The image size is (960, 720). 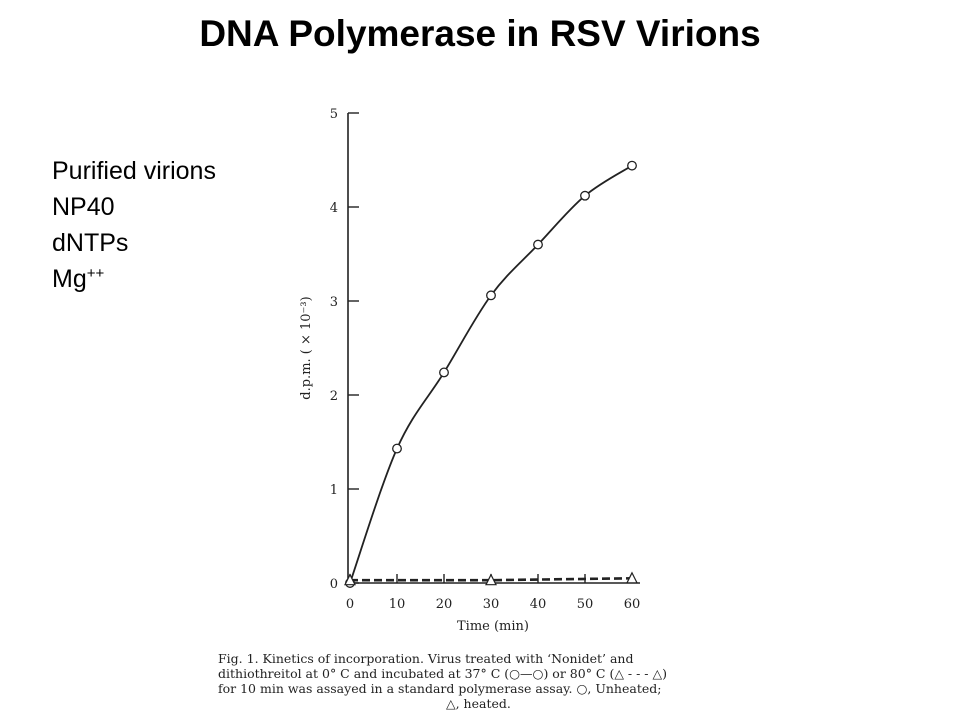 What do you see at coordinates (90, 243) in the screenshot?
I see `condition-item: dNTPs` at bounding box center [90, 243].